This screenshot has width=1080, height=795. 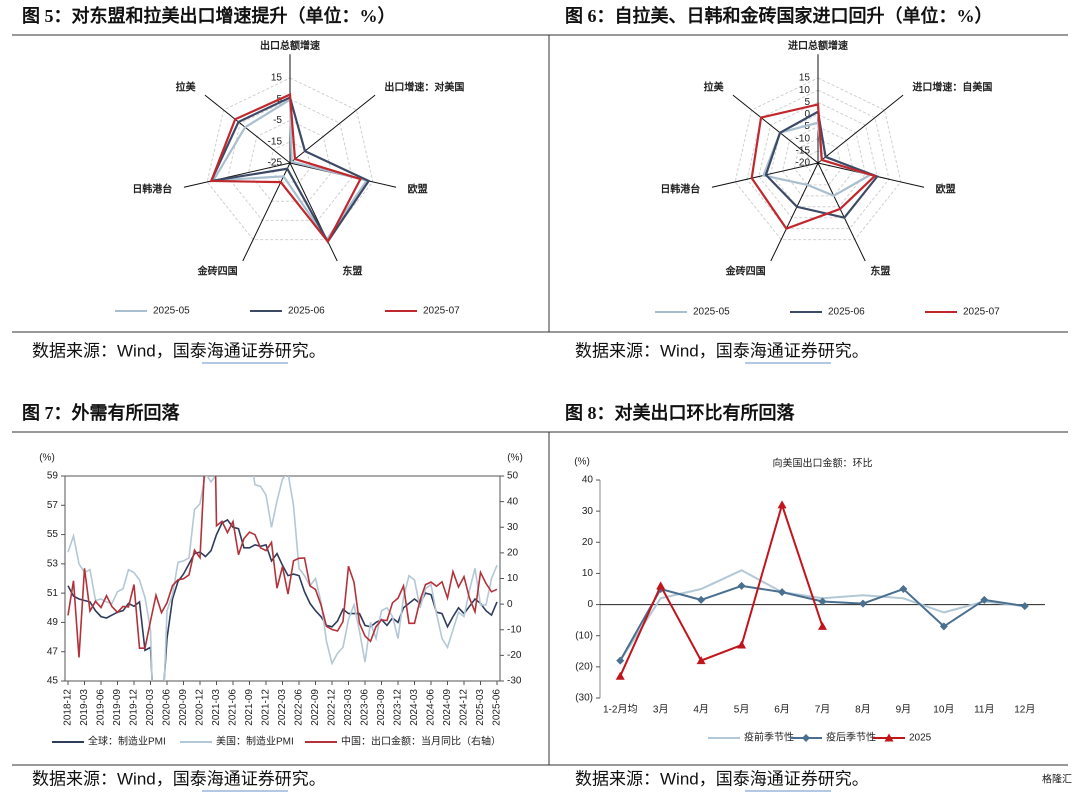 I want to click on x-tick-label: 2023-03, so click(x=348, y=707).